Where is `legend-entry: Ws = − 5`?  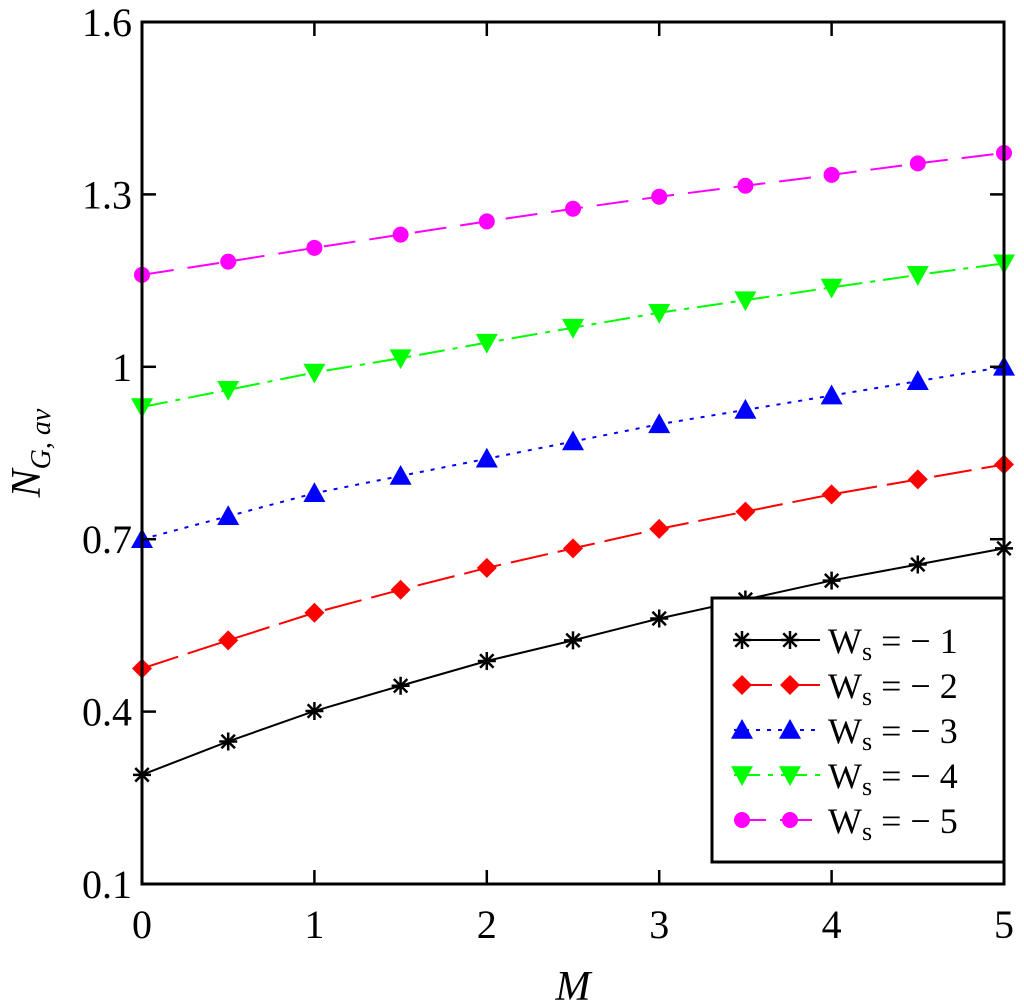
legend-entry: Ws = − 5 is located at coordinates (846, 823).